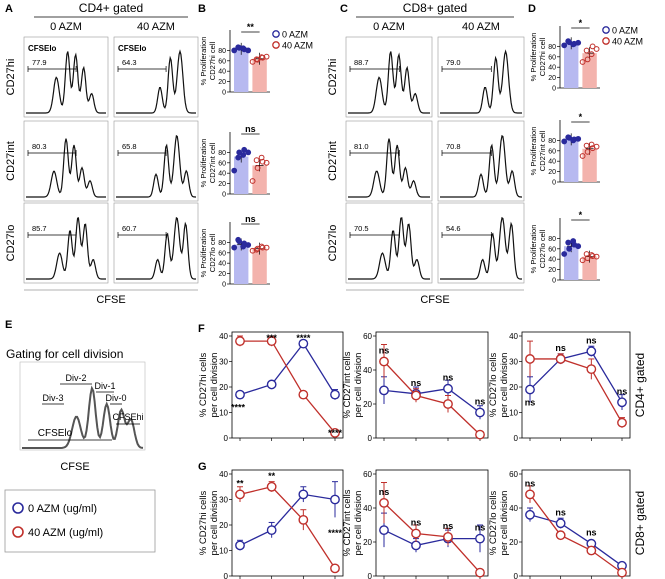  I want to click on panel-c-col-label-1: 40 AZM, so click(481, 27).